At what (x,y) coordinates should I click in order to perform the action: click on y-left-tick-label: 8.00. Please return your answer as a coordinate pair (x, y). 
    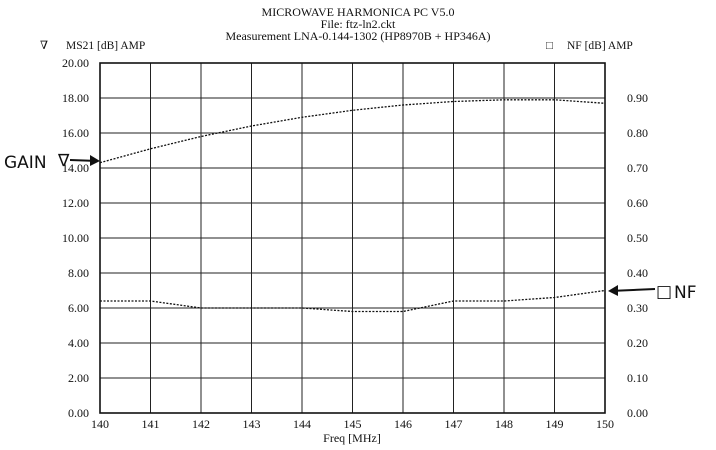
    Looking at the image, I should click on (78, 273).